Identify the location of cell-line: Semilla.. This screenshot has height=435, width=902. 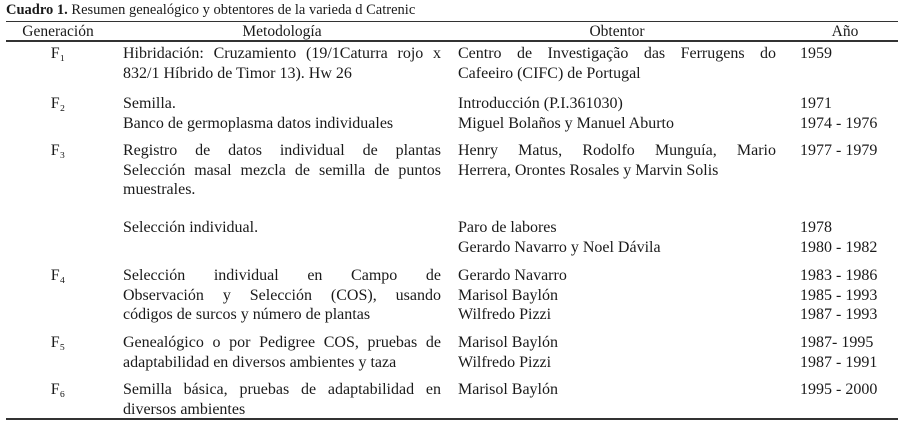
(149, 103).